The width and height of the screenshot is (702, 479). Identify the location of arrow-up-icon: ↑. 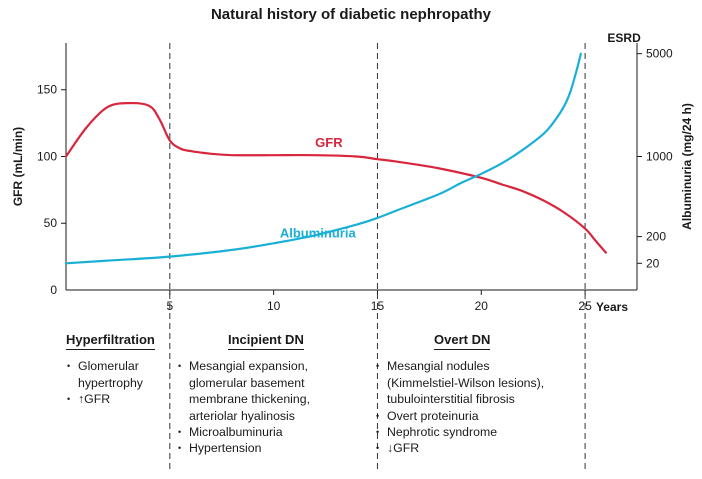
(81, 399).